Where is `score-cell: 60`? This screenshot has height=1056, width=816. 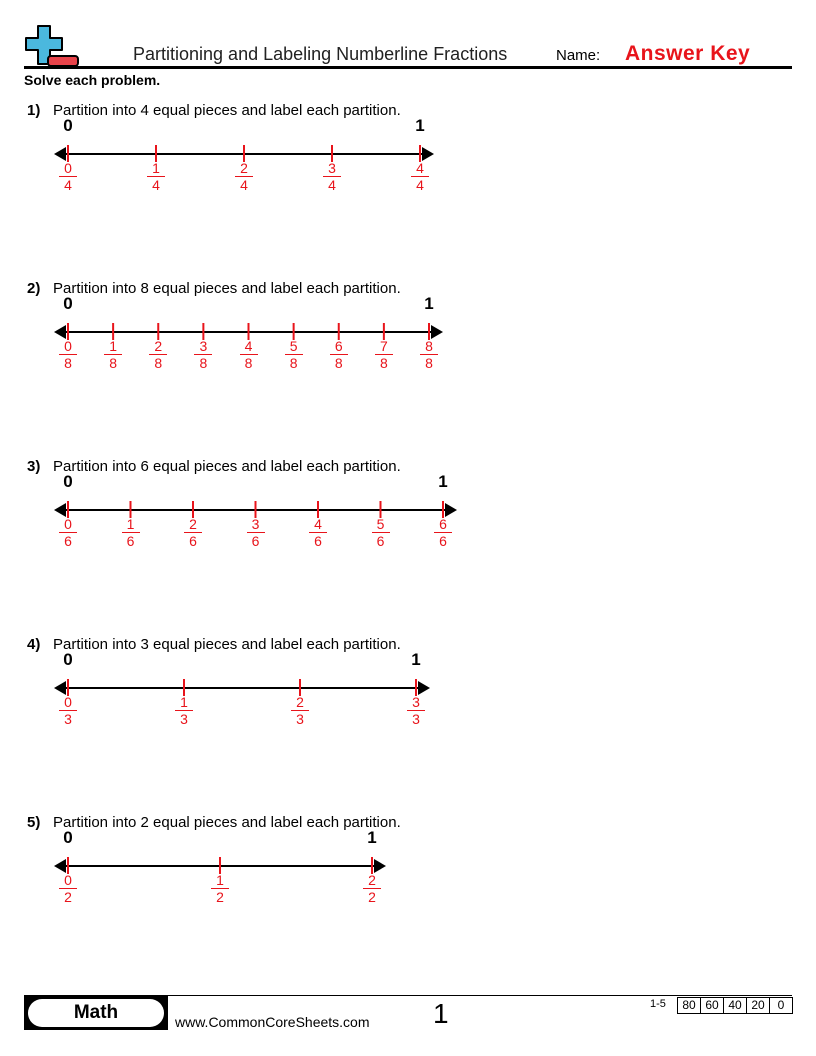 score-cell: 60 is located at coordinates (711, 1005).